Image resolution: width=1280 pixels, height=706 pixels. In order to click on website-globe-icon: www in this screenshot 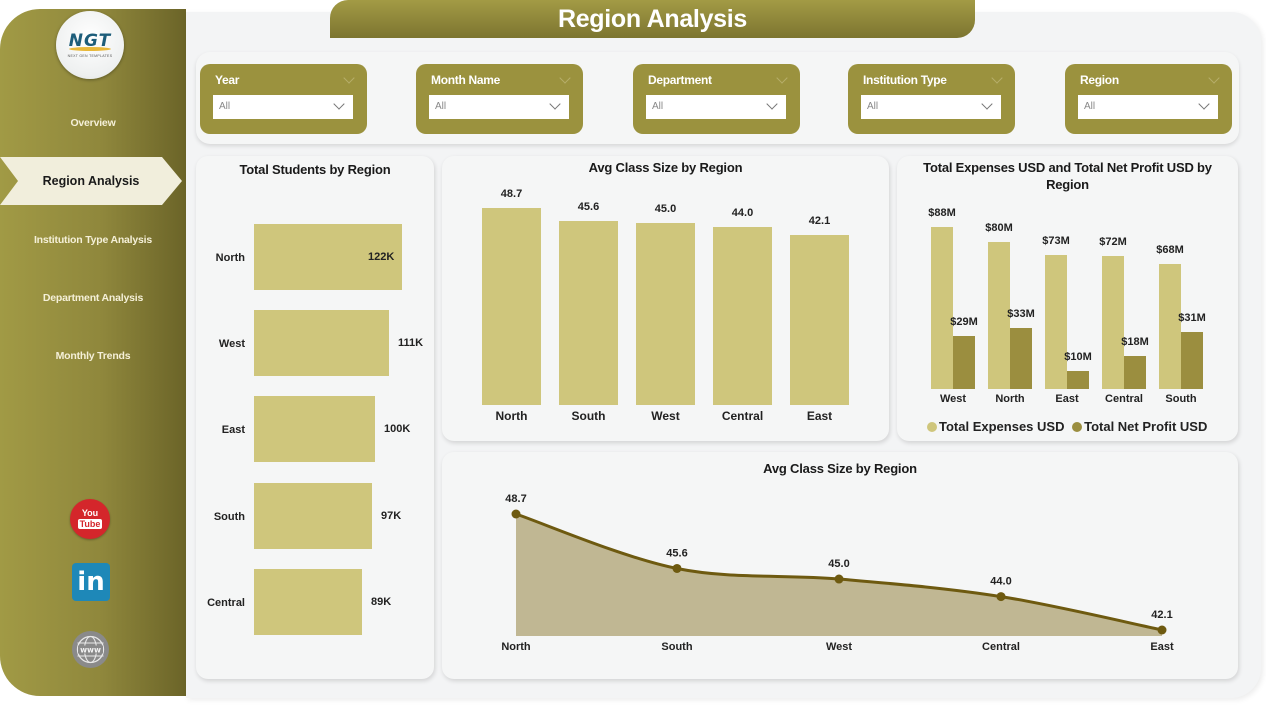, I will do `click(90, 649)`.